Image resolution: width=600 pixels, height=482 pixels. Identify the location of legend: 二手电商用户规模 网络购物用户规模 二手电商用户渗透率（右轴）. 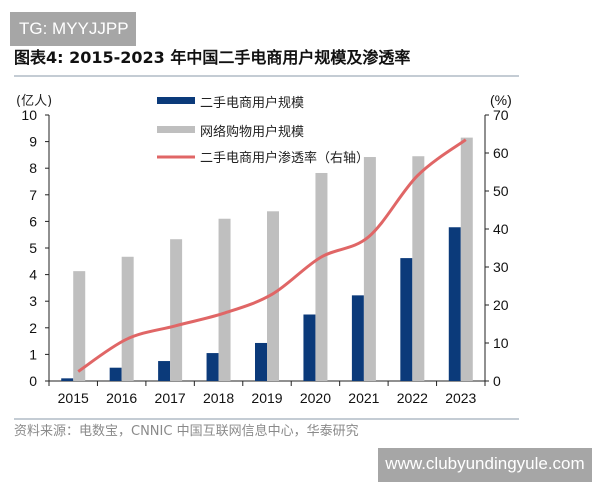
(263, 130).